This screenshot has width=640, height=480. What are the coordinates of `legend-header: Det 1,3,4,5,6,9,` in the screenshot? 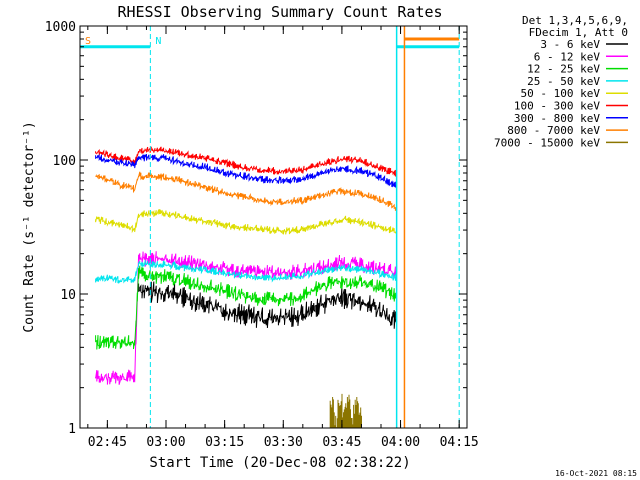 It's located at (575, 20).